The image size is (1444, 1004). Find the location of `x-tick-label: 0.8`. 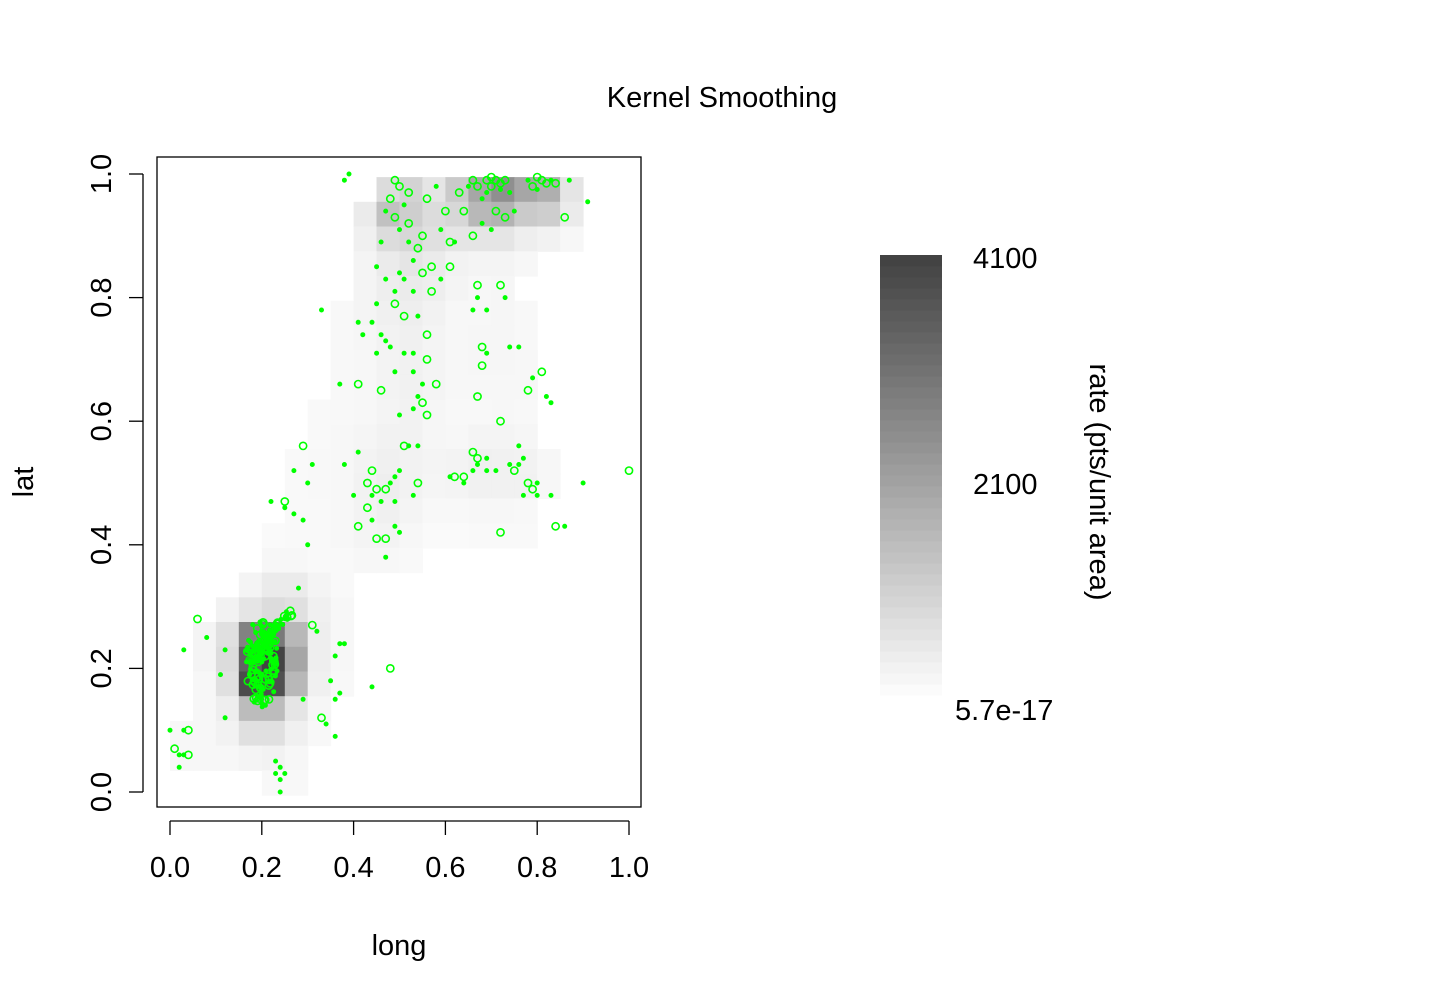

x-tick-label: 0.8 is located at coordinates (537, 868).